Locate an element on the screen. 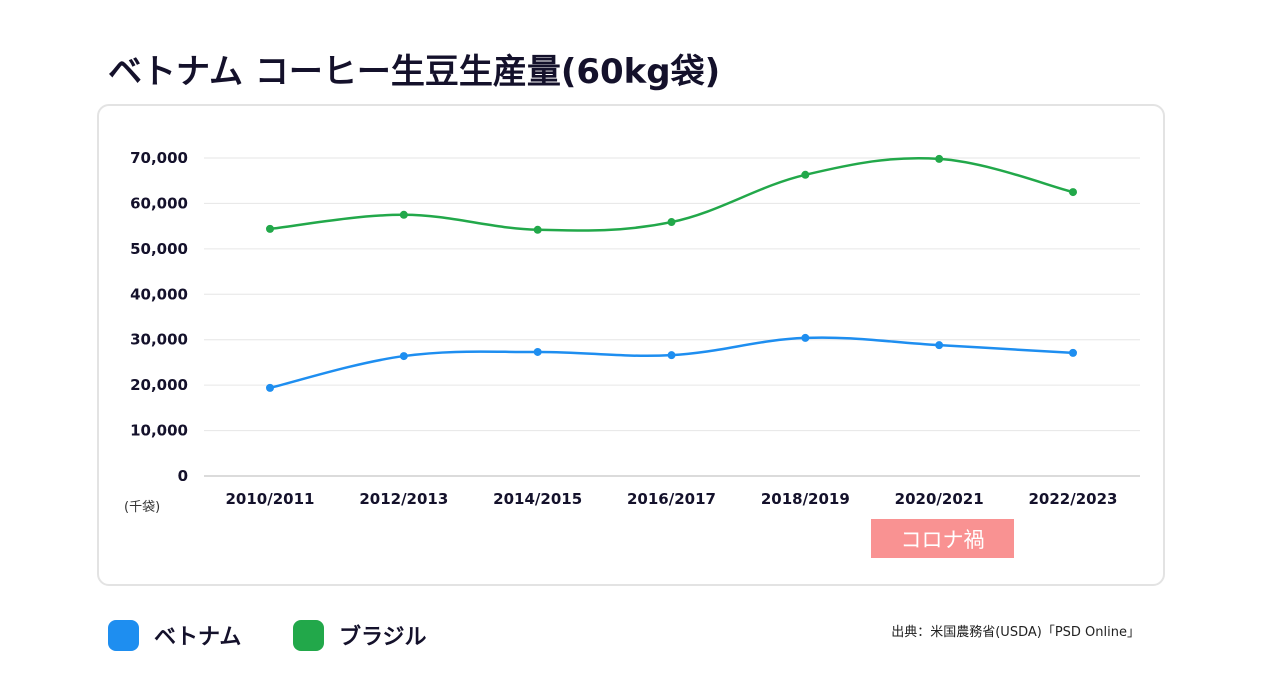 The width and height of the screenshot is (1263, 693). y-tick-label: 30,000 is located at coordinates (159, 340).